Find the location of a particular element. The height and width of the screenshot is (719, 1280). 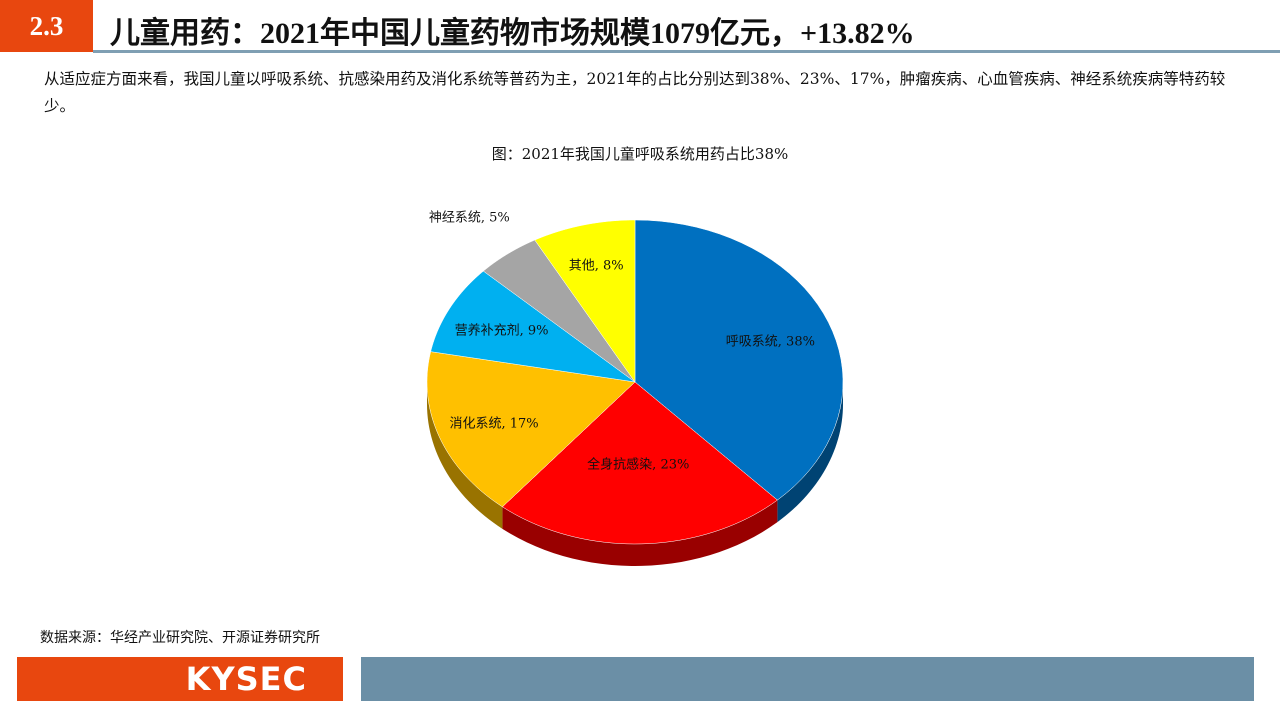

footer-bar is located at coordinates (807, 679).